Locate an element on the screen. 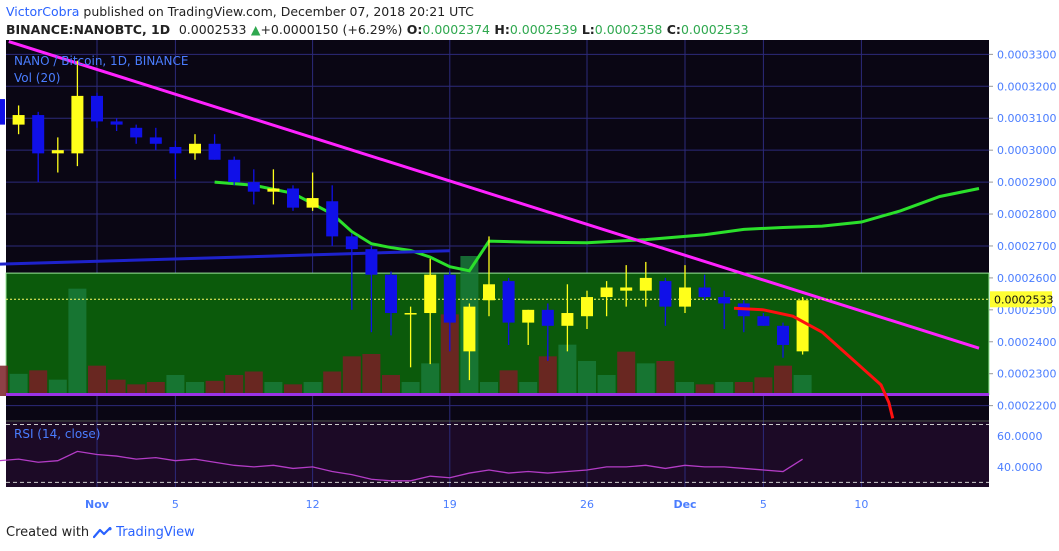  change-value: +0.0000150 (+6.29%) is located at coordinates (331, 29).